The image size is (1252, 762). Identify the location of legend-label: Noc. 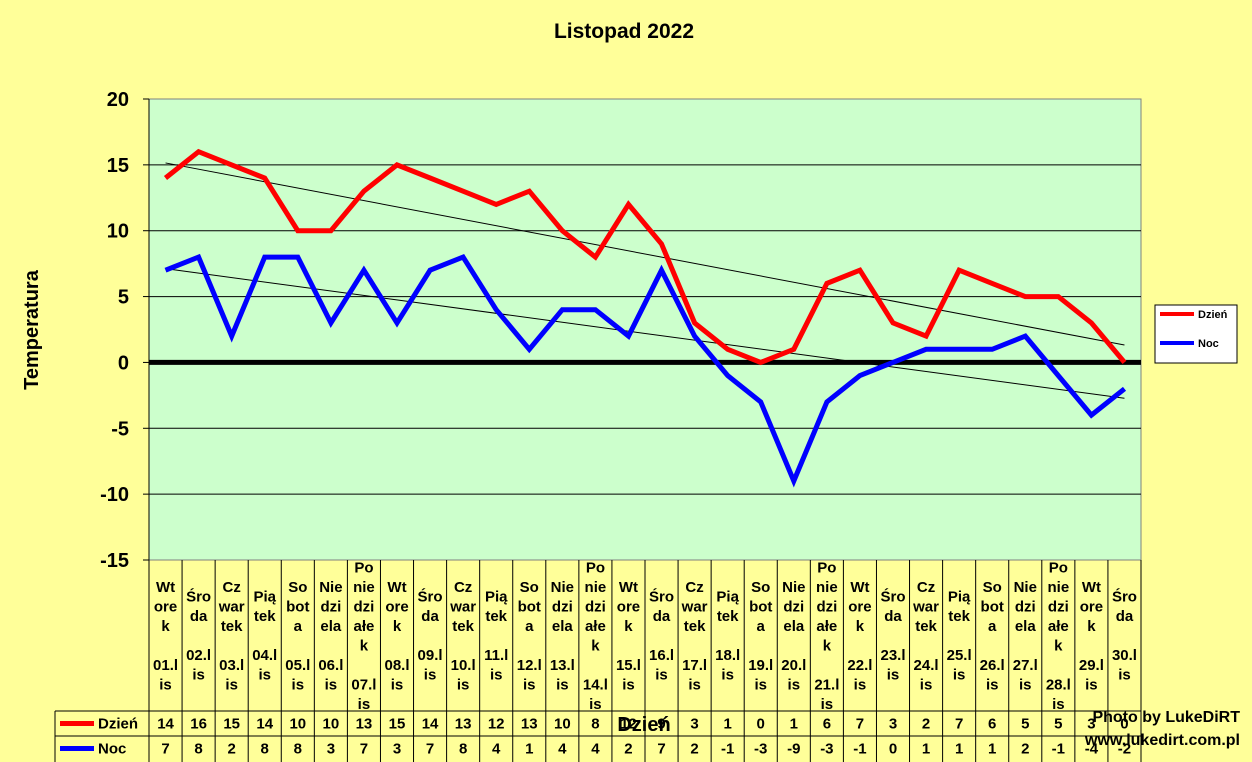
(1208, 344).